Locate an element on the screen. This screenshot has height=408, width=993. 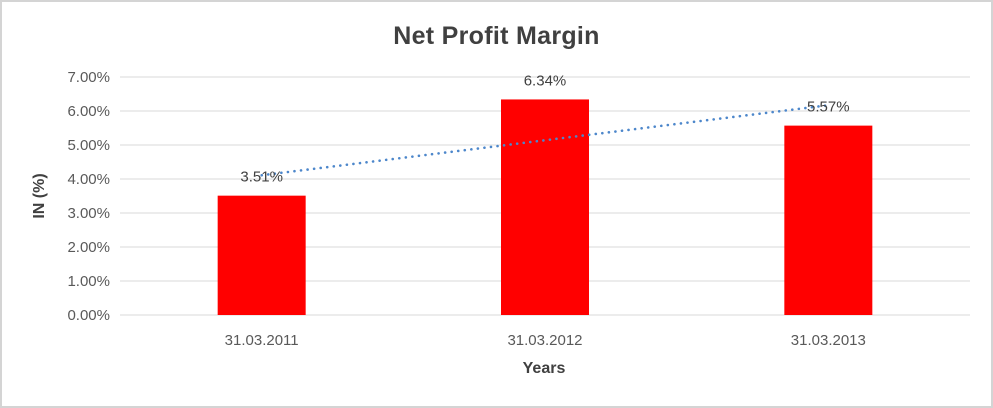
x-tick-label: 31.03.2013 is located at coordinates (828, 340).